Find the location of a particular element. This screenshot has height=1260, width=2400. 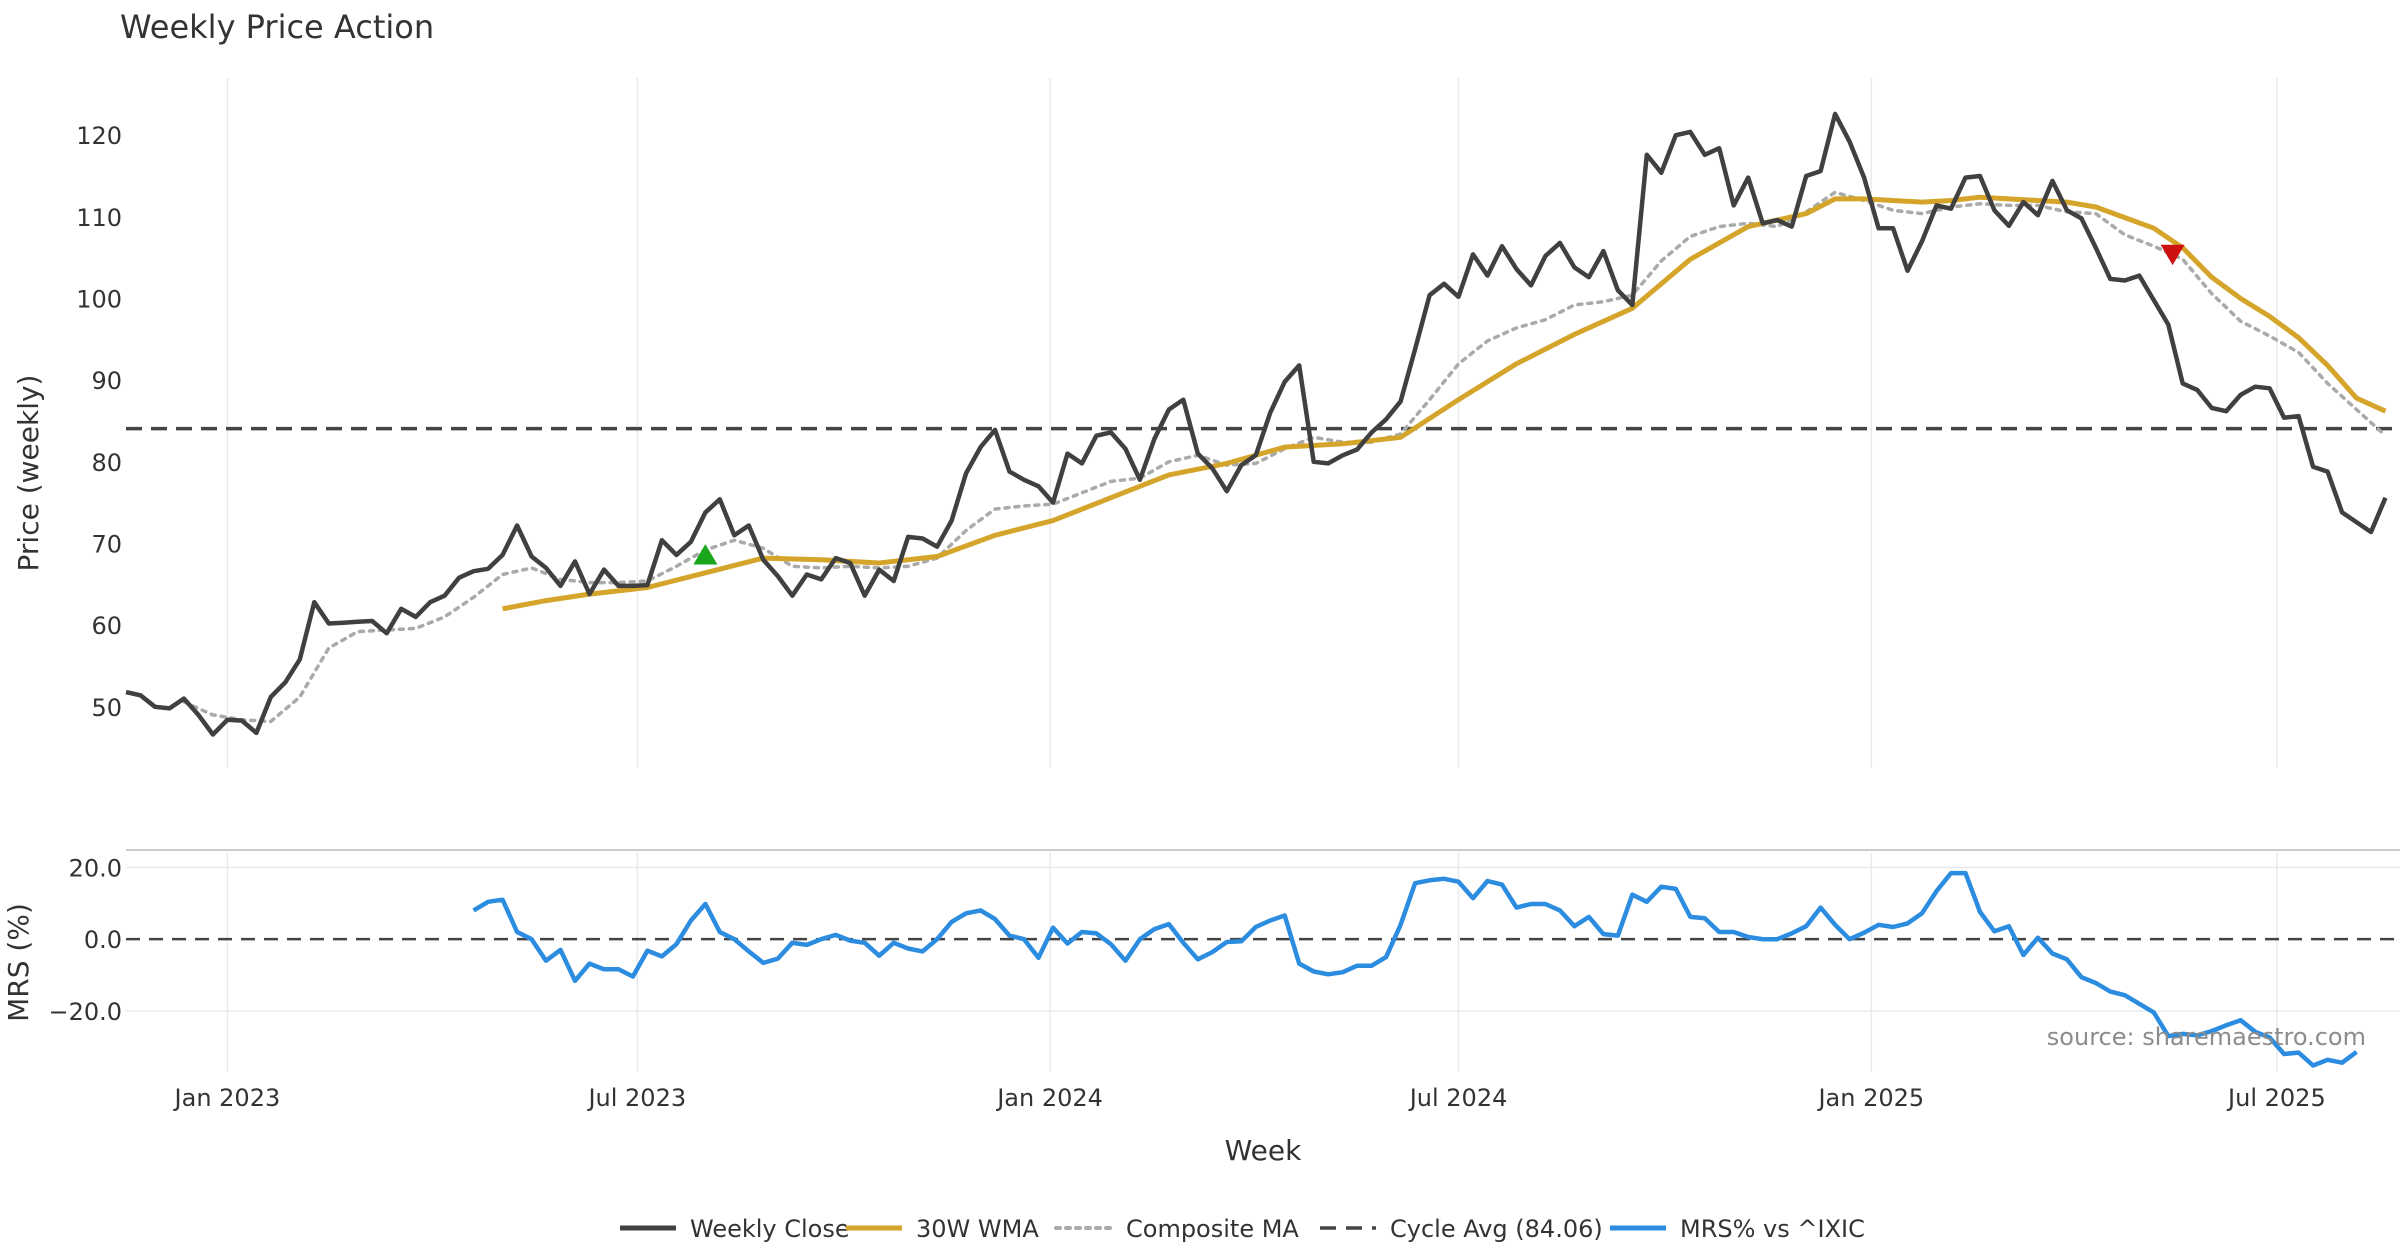

legend-item-close: Weekly Close is located at coordinates (735, 1229).